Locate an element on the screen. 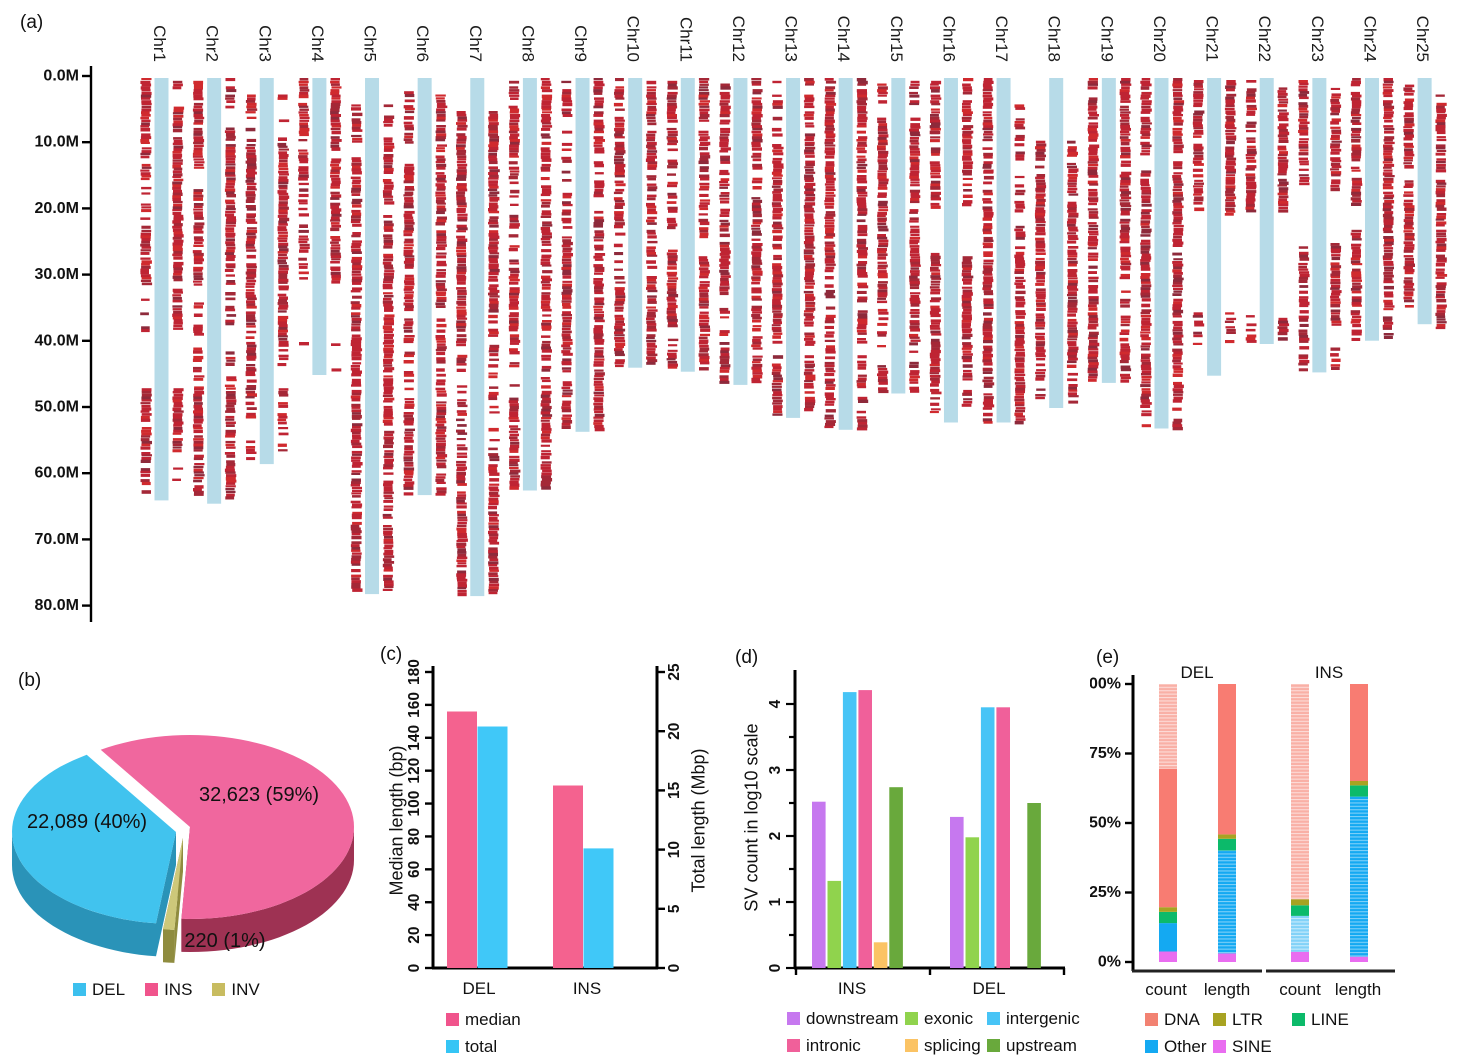 The width and height of the screenshot is (1457, 1055). pie-slice-wall-del is located at coordinates (94, 894).